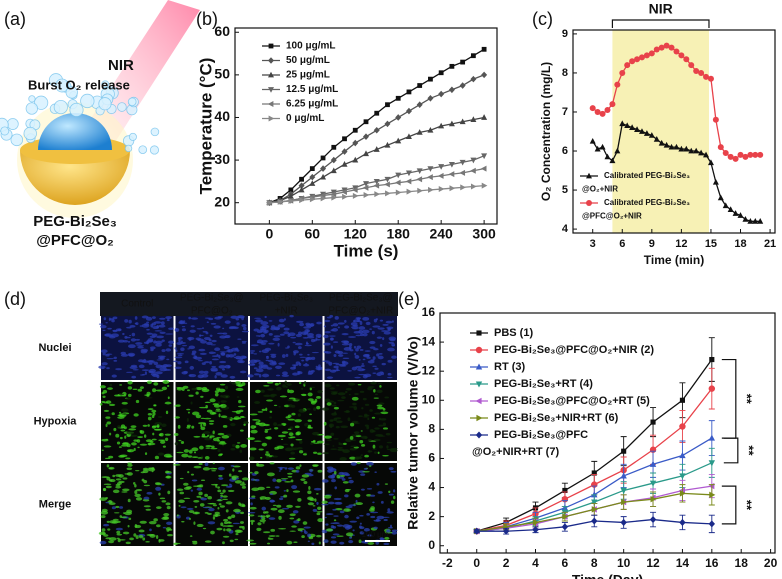 The height and width of the screenshot is (579, 782). I want to click on significance-label: **, so click(748, 450).